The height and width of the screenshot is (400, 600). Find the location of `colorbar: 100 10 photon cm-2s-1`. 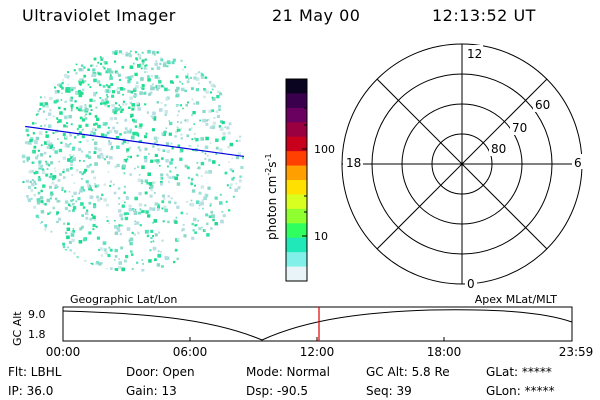

colorbar: 100 10 photon cm-2s-1 is located at coordinates (299, 180).